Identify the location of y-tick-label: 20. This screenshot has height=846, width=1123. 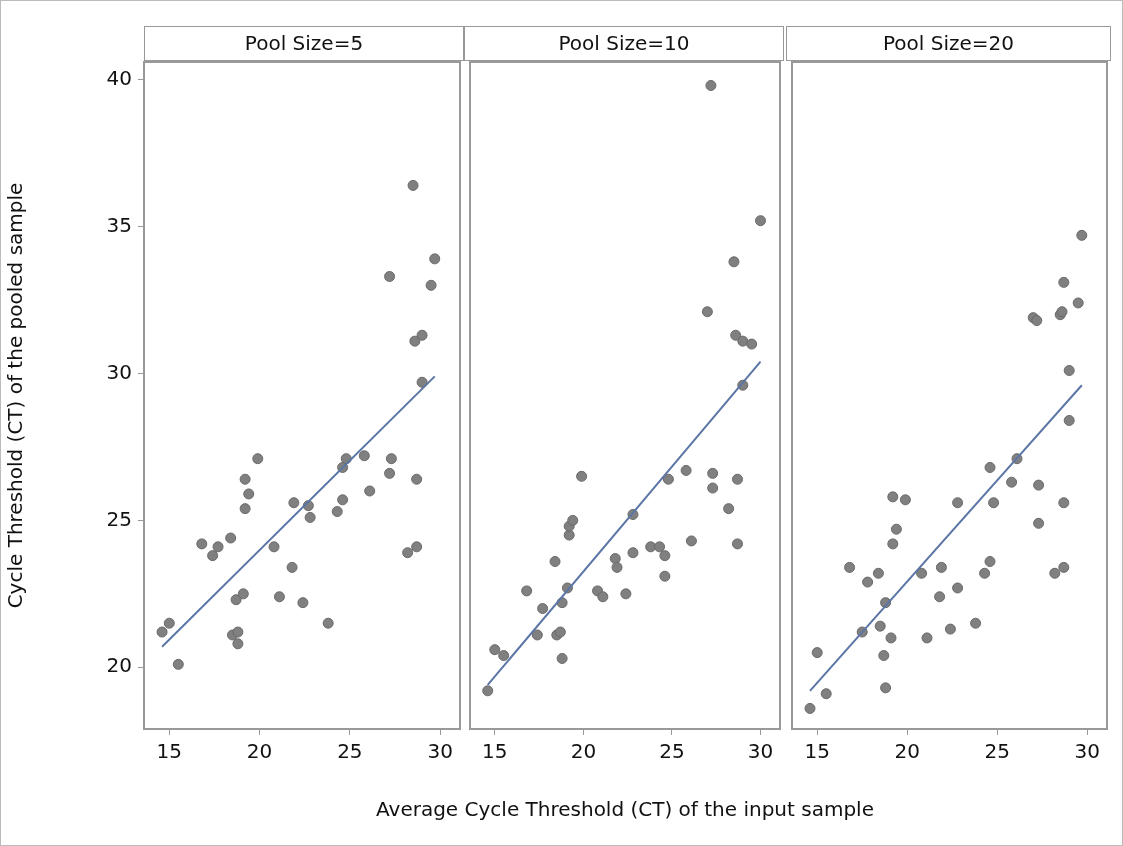
(119, 665).